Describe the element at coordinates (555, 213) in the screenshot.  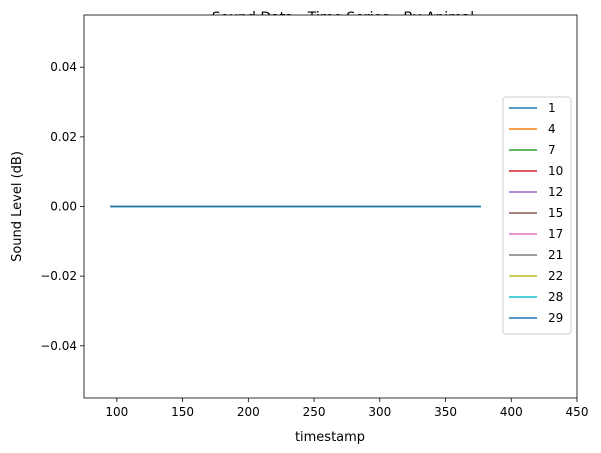
I see `legend-label-15: 15` at that location.